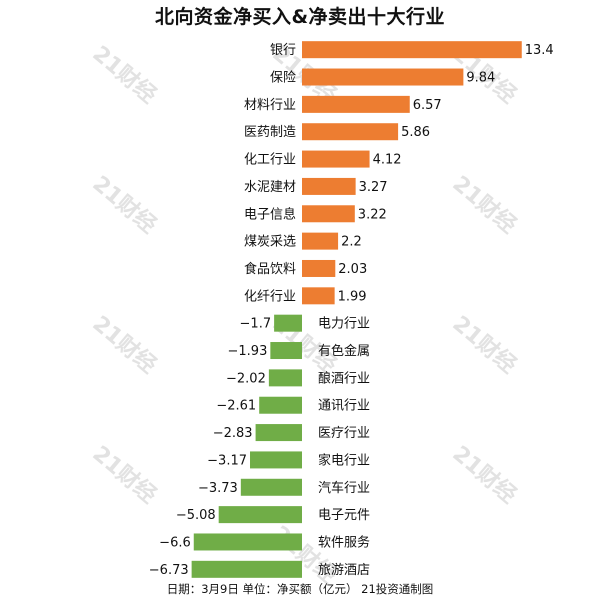 The image size is (600, 600). Describe the element at coordinates (227, 460) in the screenshot. I see `value-label: −3.17` at that location.